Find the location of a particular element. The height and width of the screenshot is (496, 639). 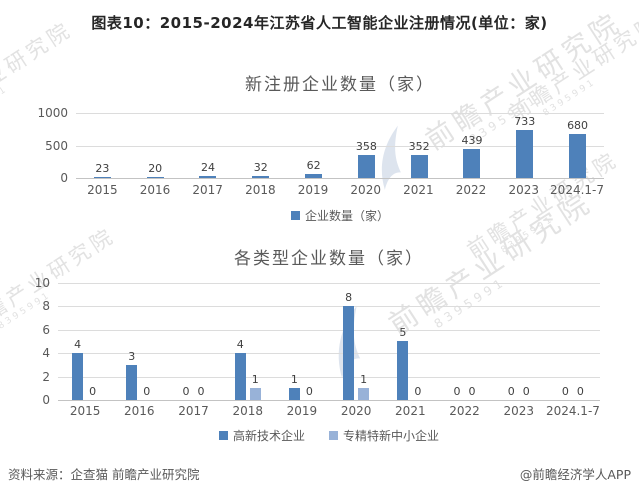

category-column: 32 is located at coordinates (260, 145).